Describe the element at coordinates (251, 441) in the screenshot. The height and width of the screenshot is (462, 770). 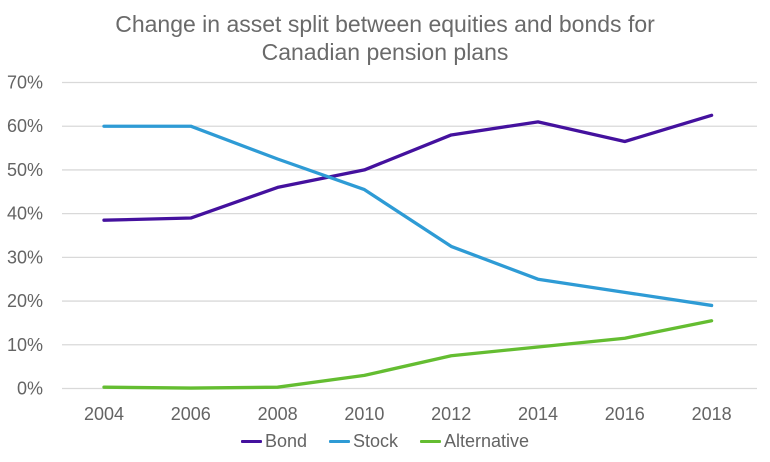
I see `legend-swatch-bond` at that location.